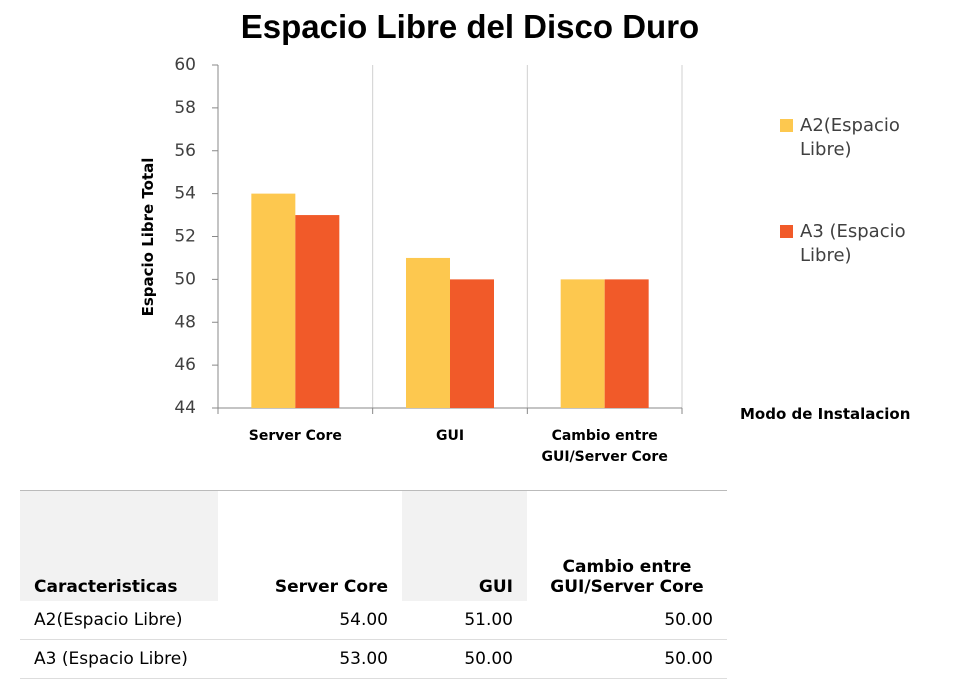 The image size is (957, 679). What do you see at coordinates (185, 237) in the screenshot?
I see `y-tick-label: 52` at bounding box center [185, 237].